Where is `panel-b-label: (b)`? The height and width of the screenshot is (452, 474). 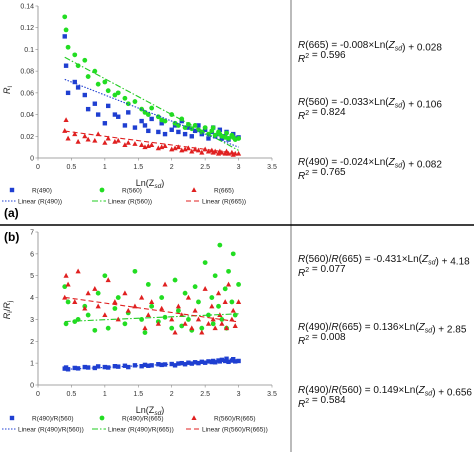 panel-b-label: (b) is located at coordinates (11, 237).